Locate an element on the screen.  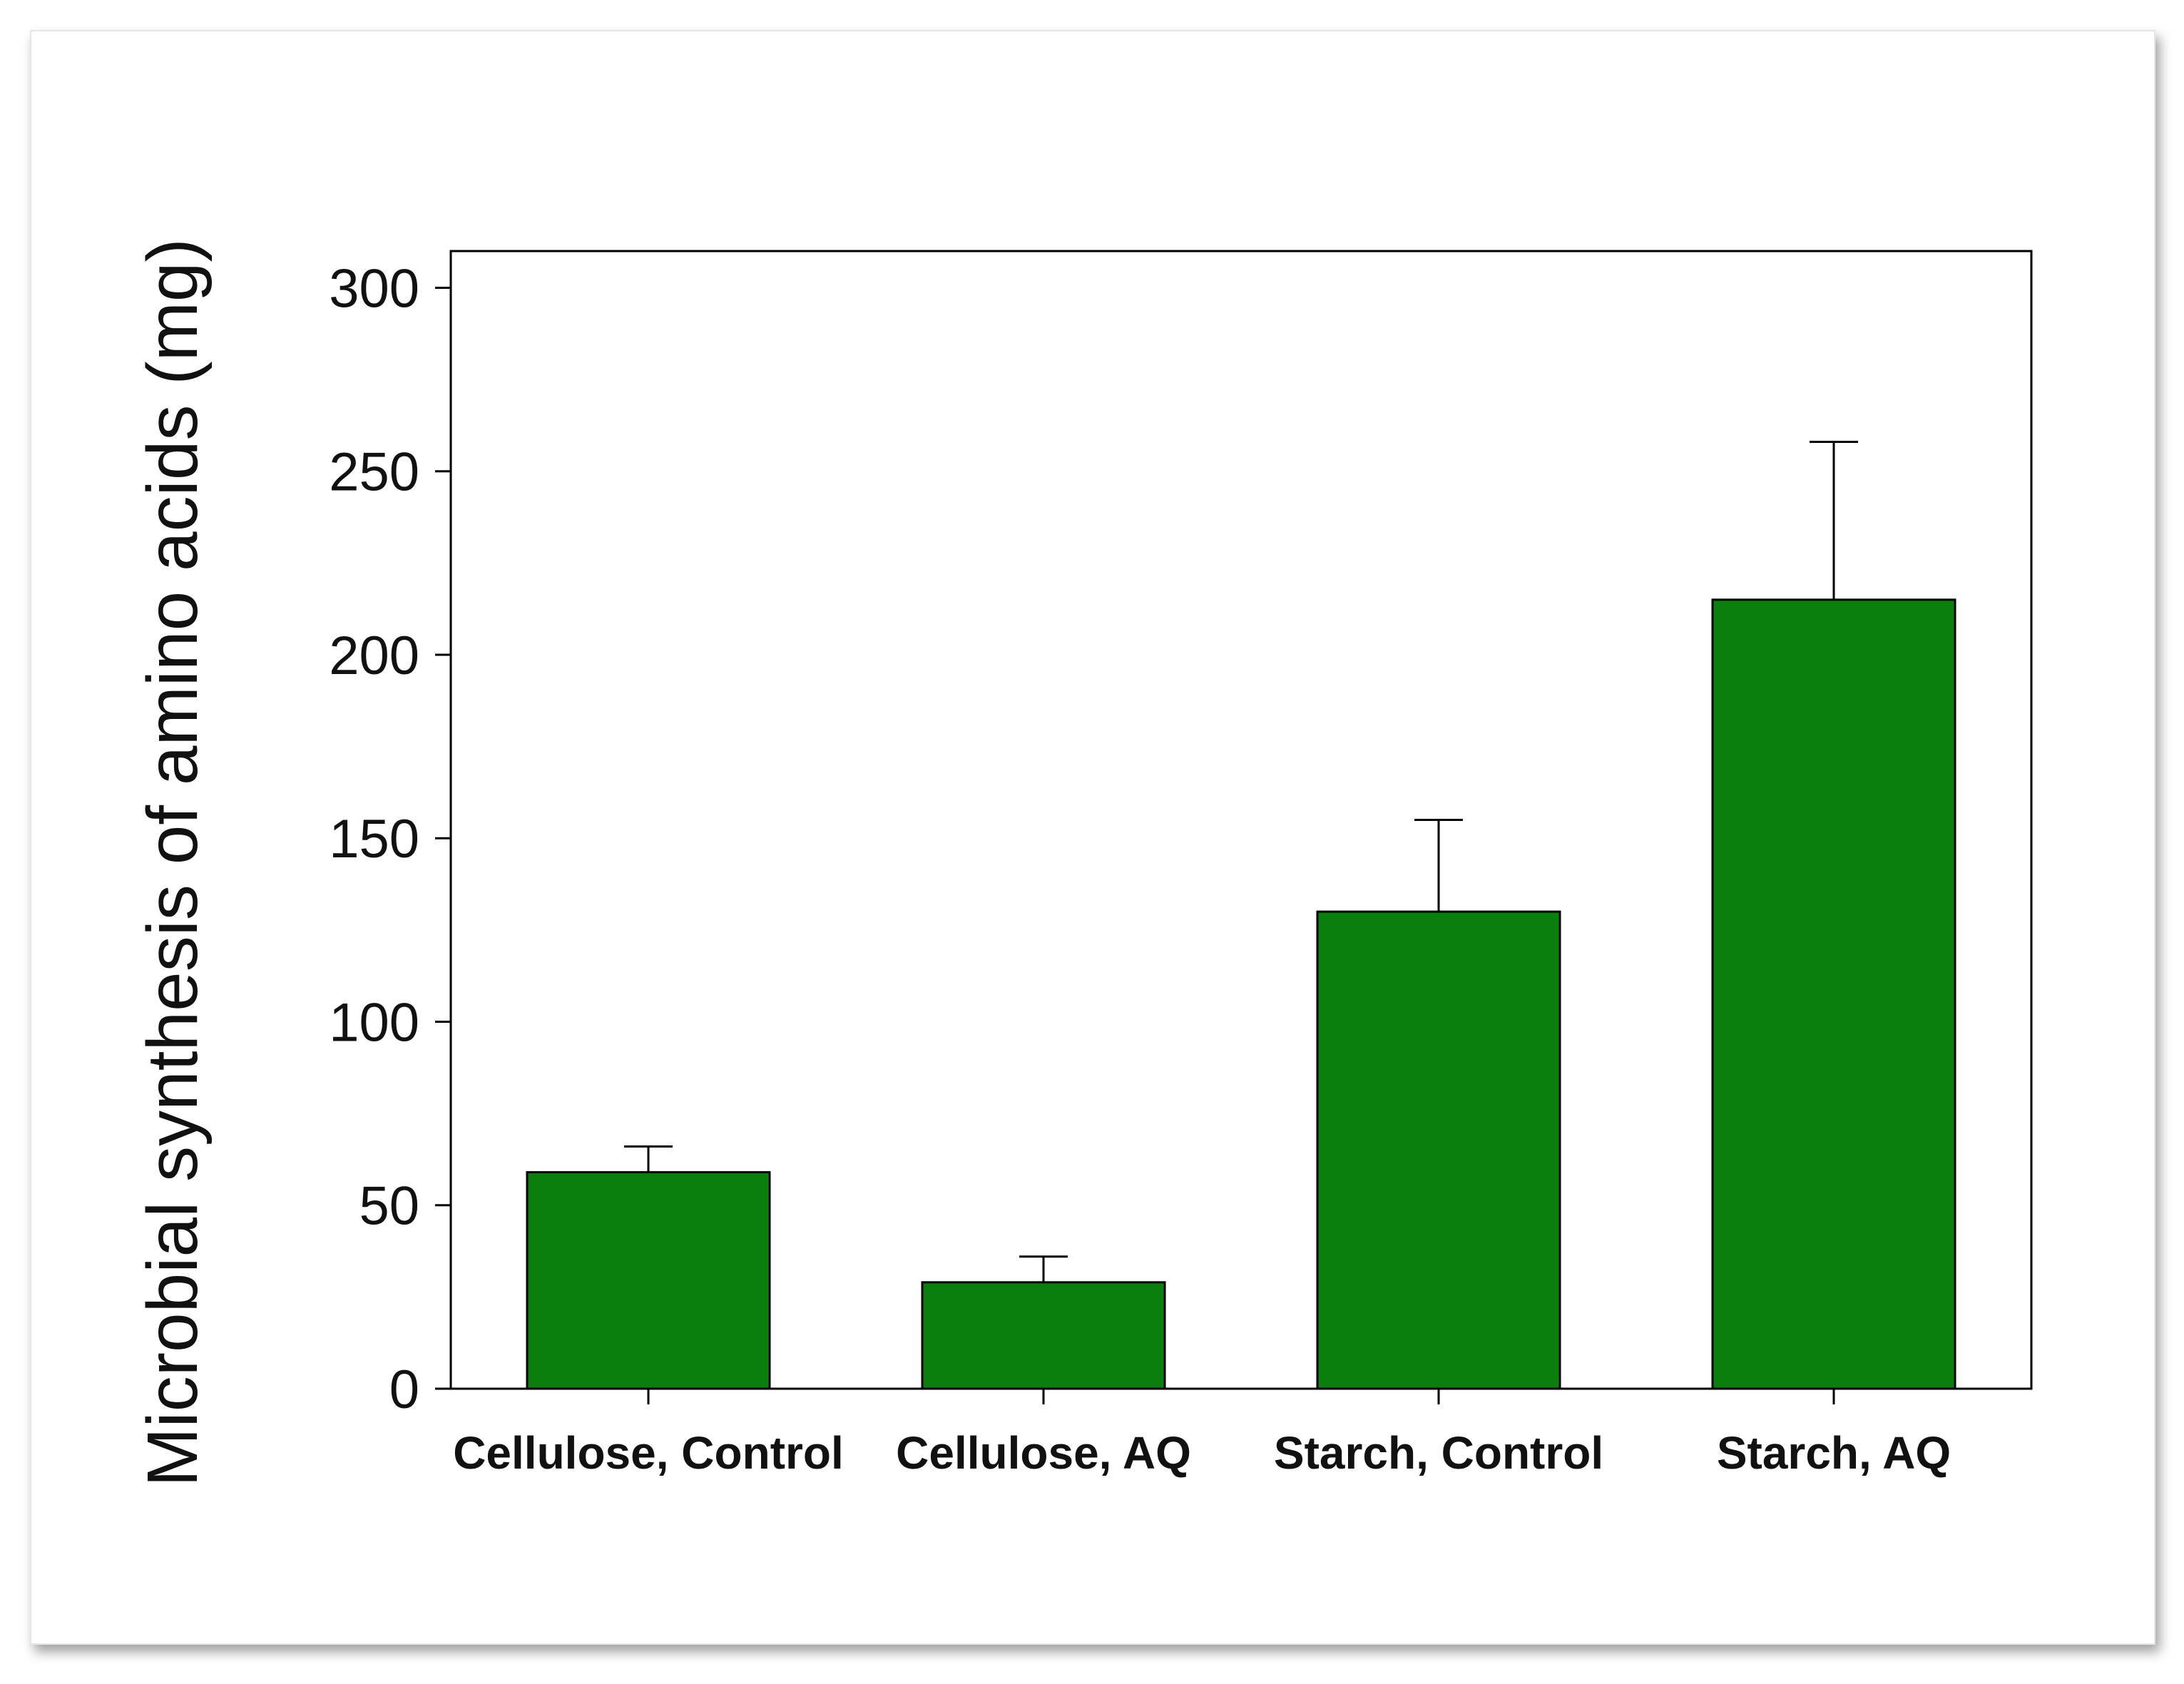
y-tick-label: 50 is located at coordinates (389, 1207).